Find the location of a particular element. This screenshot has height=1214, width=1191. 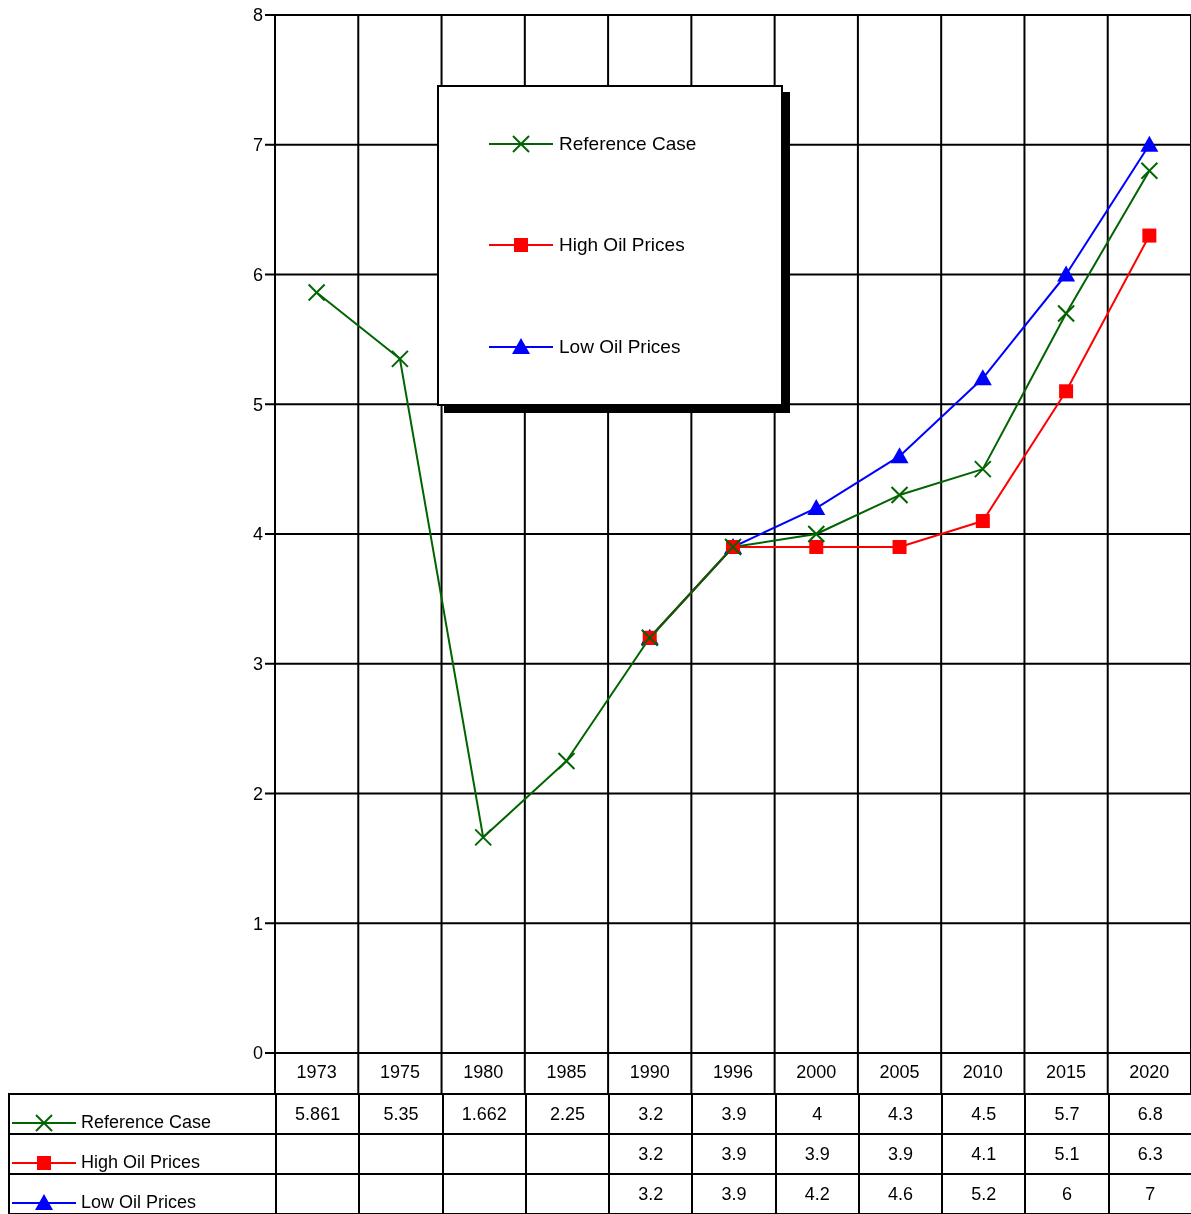

legend-label: Low Oil Prices is located at coordinates (620, 347).